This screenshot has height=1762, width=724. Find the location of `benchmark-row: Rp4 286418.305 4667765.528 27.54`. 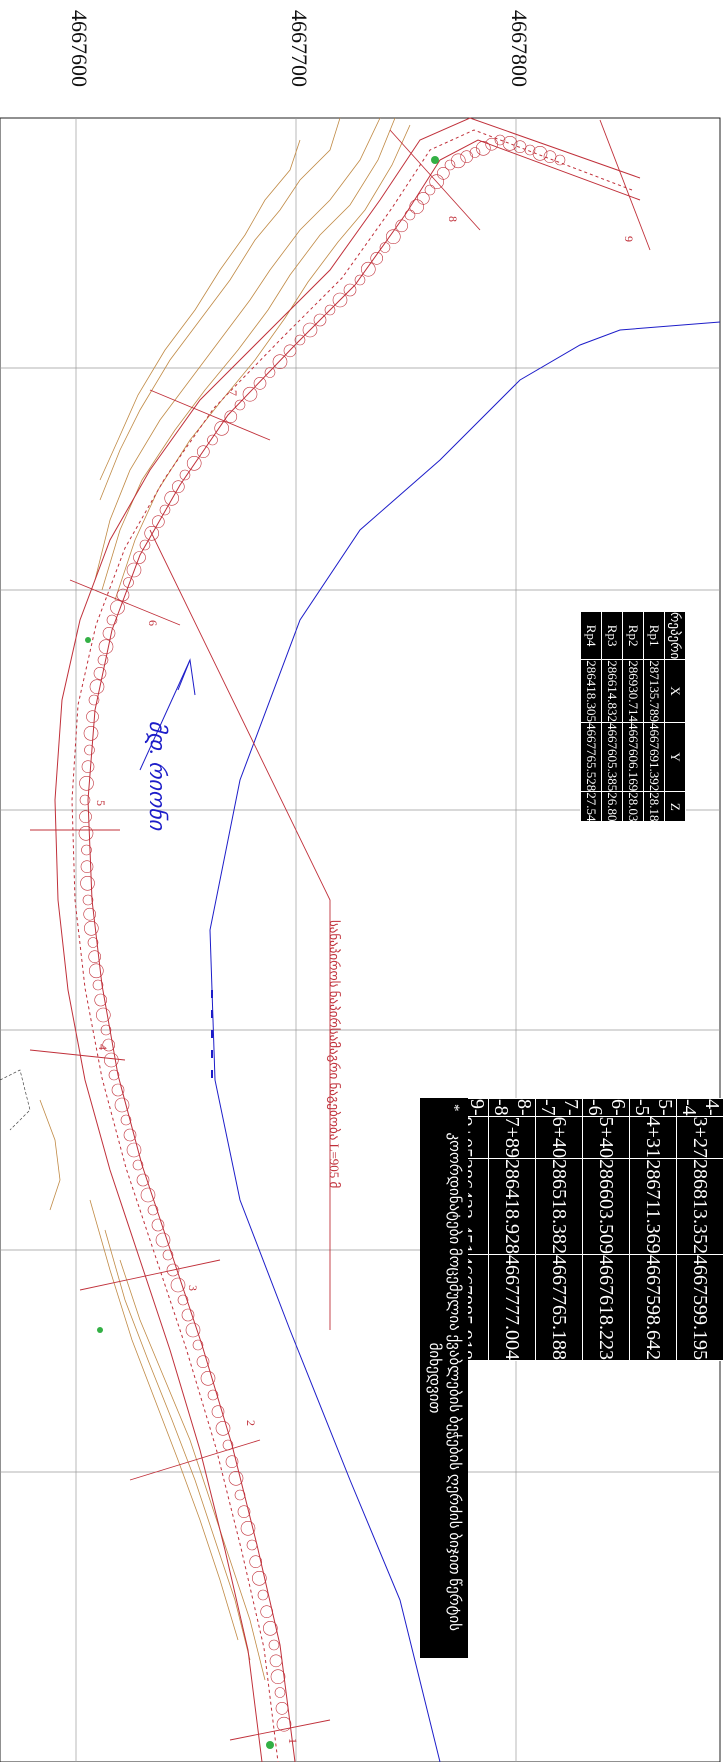

benchmark-row: Rp4 286418.305 4667765.528 27.54 is located at coordinates (591, 716).